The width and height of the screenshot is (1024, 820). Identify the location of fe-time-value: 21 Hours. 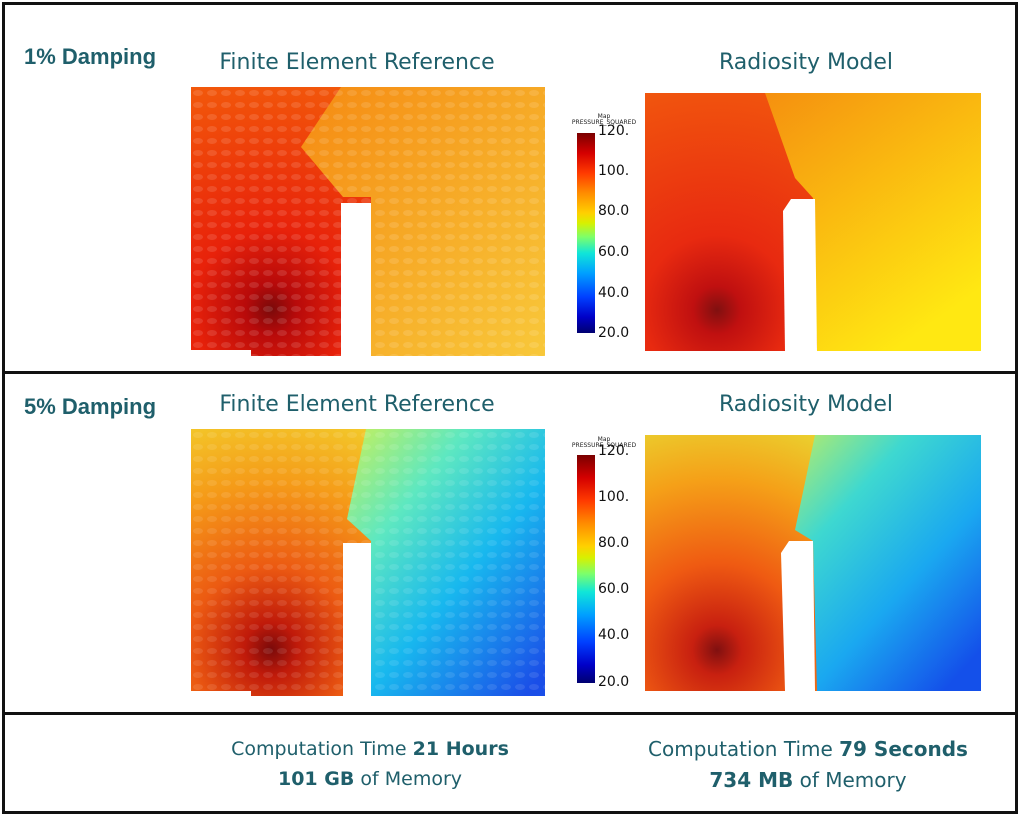
(460, 749).